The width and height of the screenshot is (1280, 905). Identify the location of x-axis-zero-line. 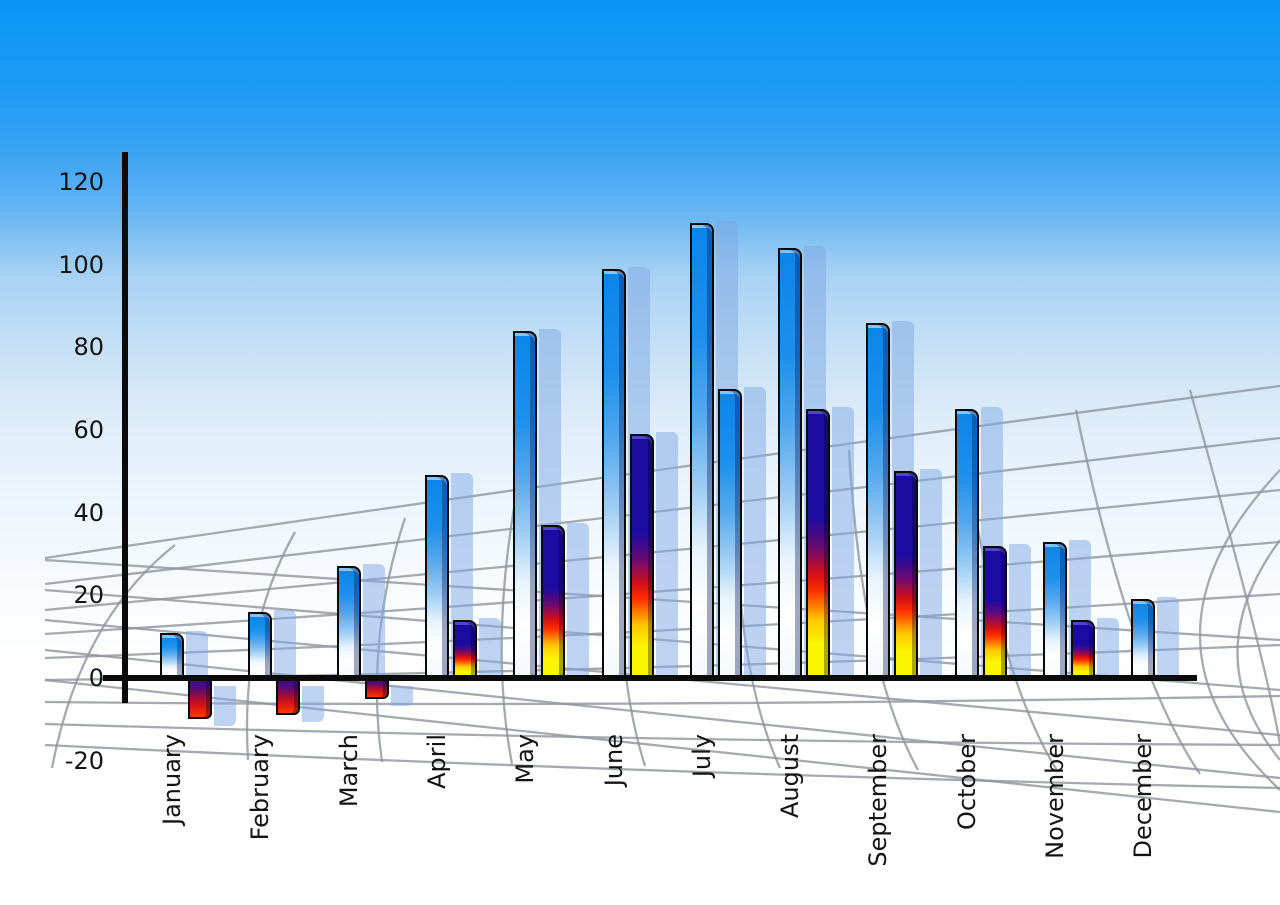
(650, 678).